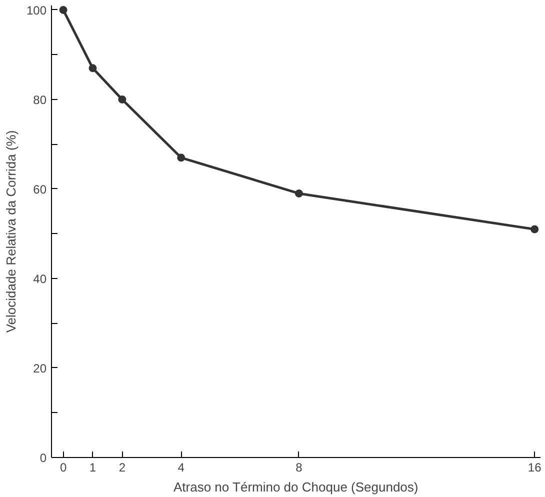 This screenshot has height=497, width=545. I want to click on x-tick-label: 2, so click(122, 467).